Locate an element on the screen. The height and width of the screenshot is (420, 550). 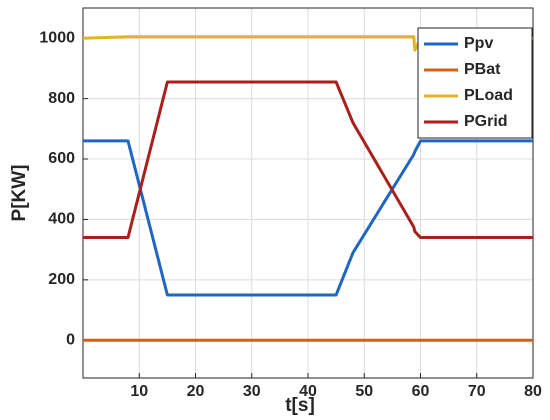
x-tick-label: 80 is located at coordinates (533, 391).